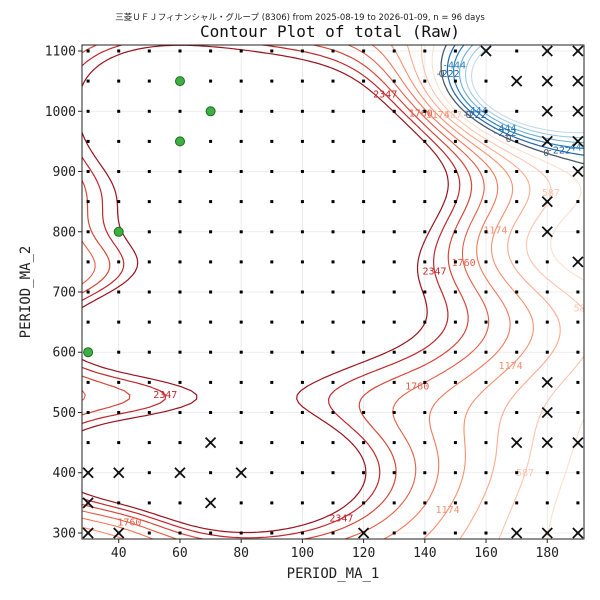  Describe the element at coordinates (515, 100) in the screenshot. I see `contour-line` at that location.